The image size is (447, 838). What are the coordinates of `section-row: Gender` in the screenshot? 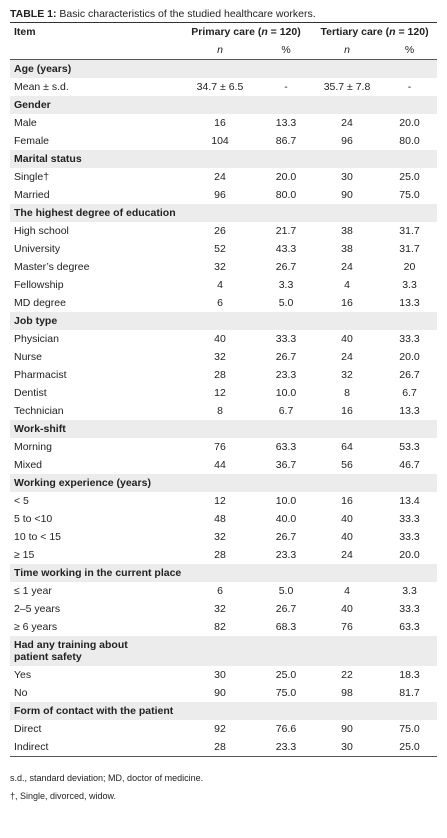 It's located at (224, 105).